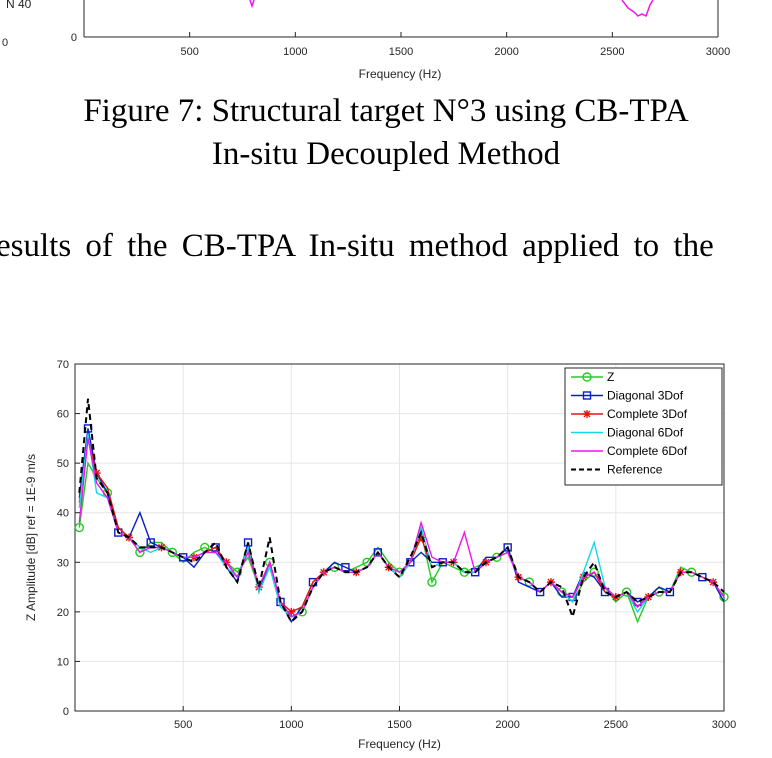 This screenshot has height=758, width=772. Describe the element at coordinates (66, 712) in the screenshot. I see `y-tick-label: 0` at that location.